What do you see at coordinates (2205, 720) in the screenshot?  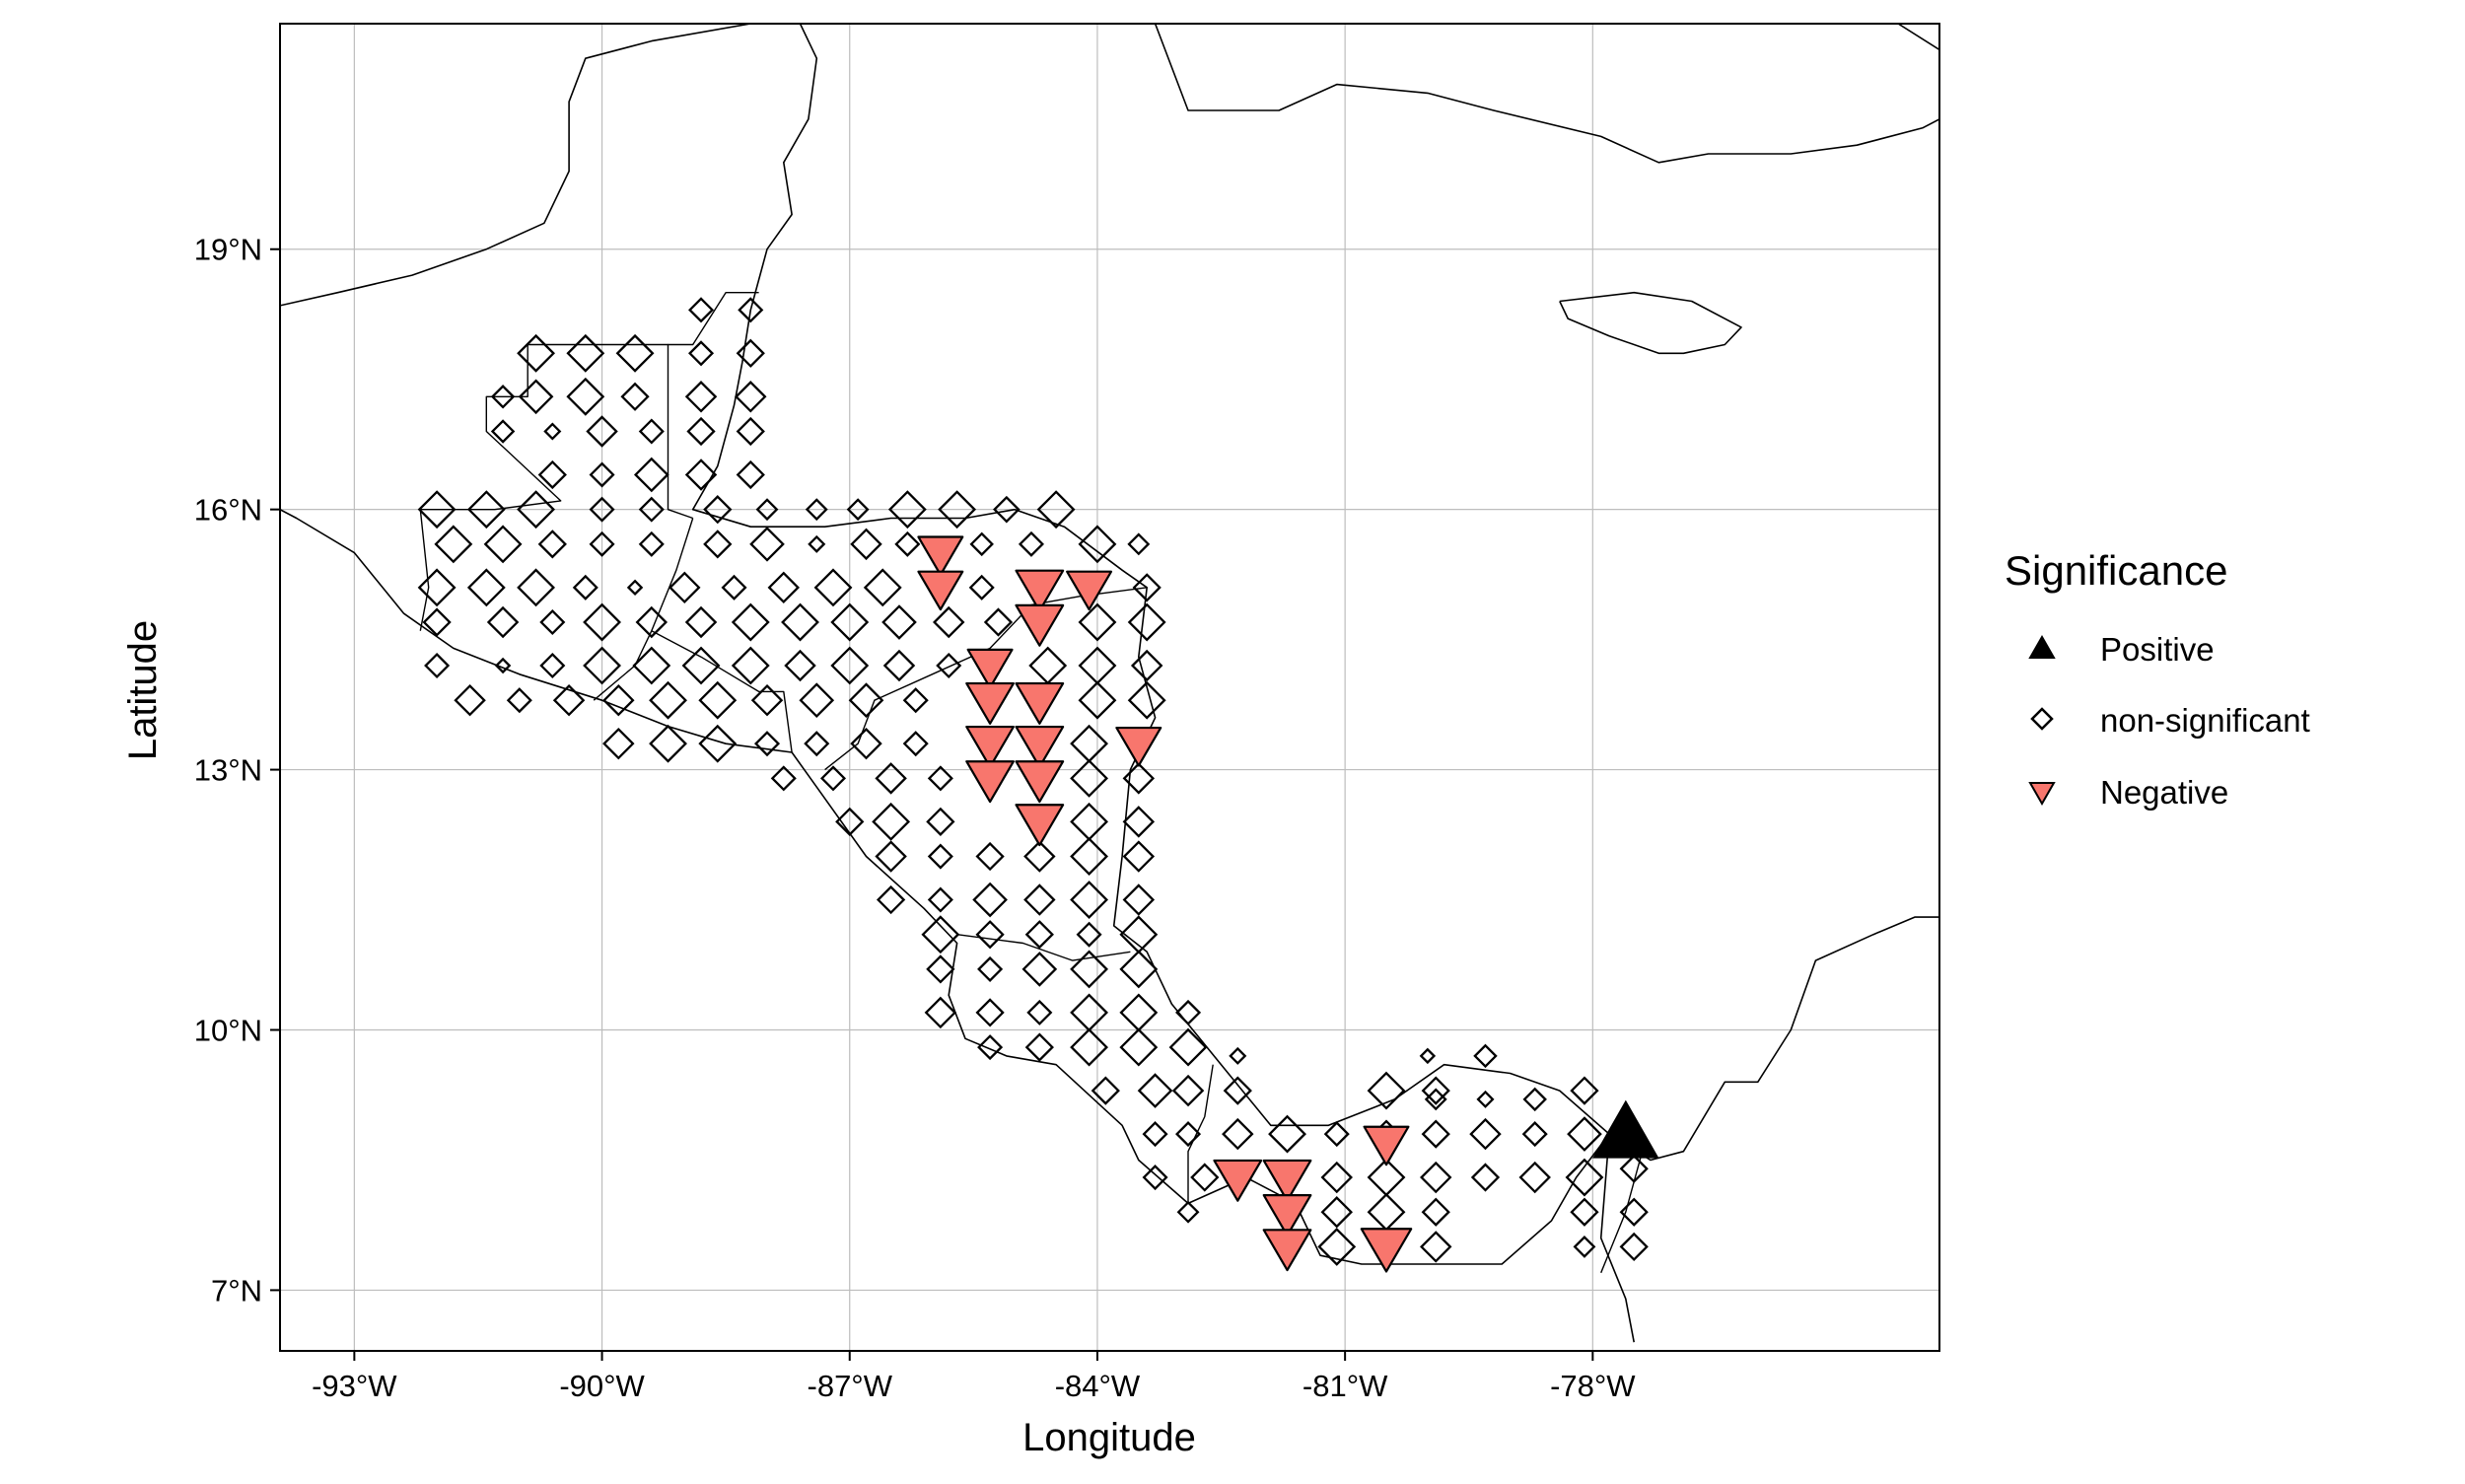 I see `legend-label-non-significant: non-significant` at bounding box center [2205, 720].